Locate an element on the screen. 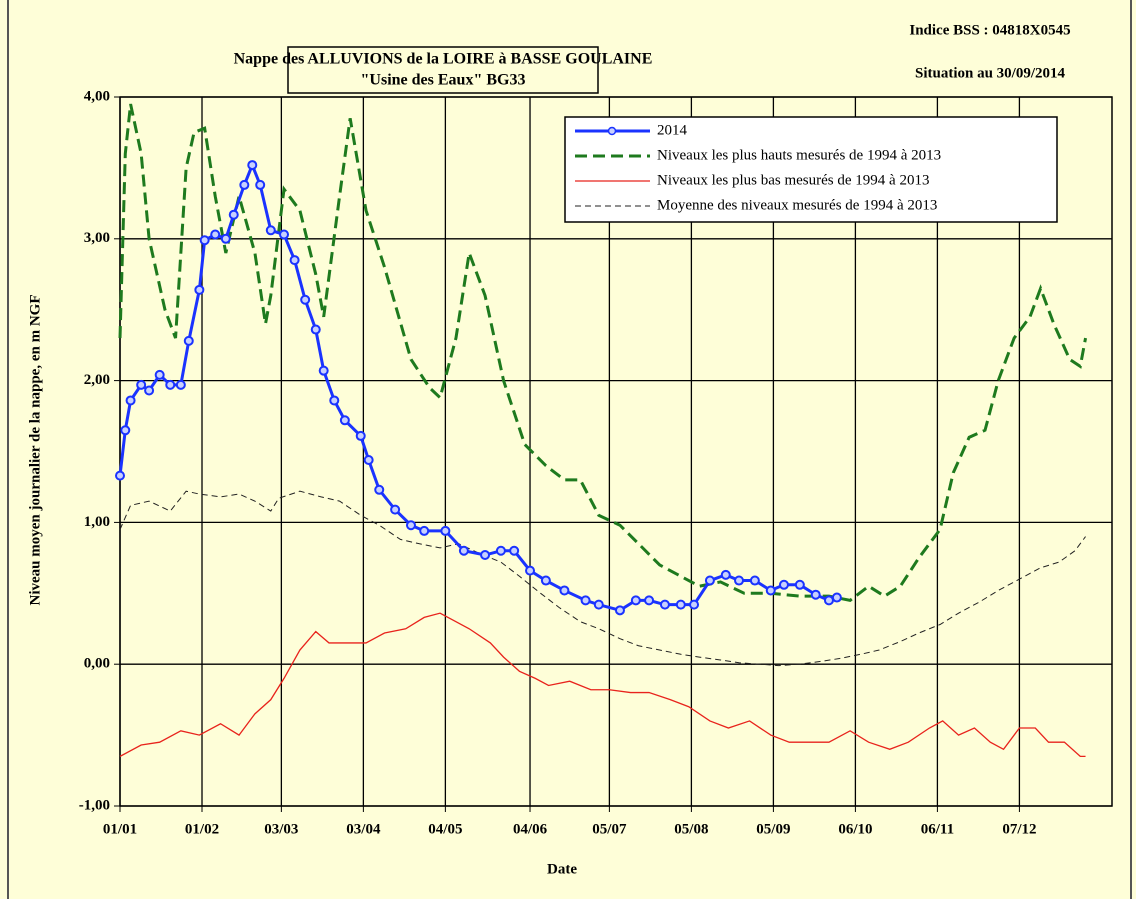 The height and width of the screenshot is (899, 1136). x-tick-label: 07/12 is located at coordinates (1019, 829).